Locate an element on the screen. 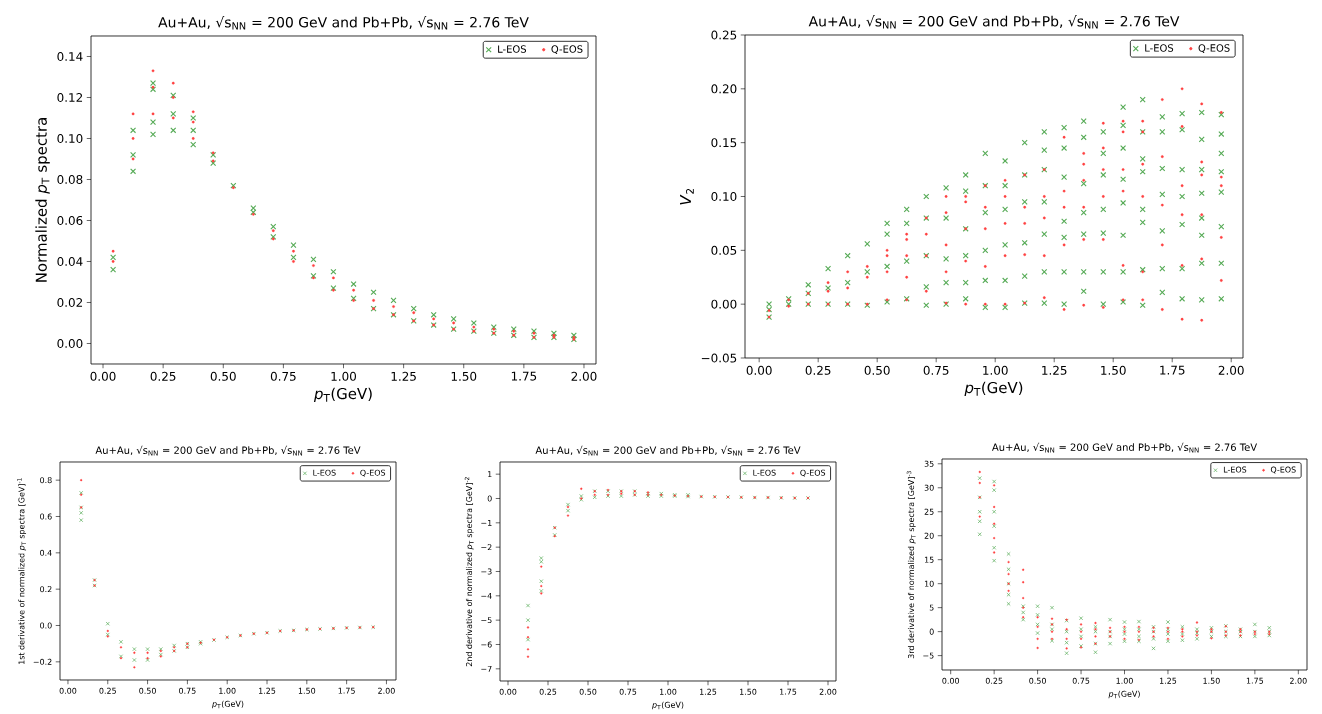 The image size is (1322, 714). y-tick-label: 0.14 is located at coordinates (70, 56).